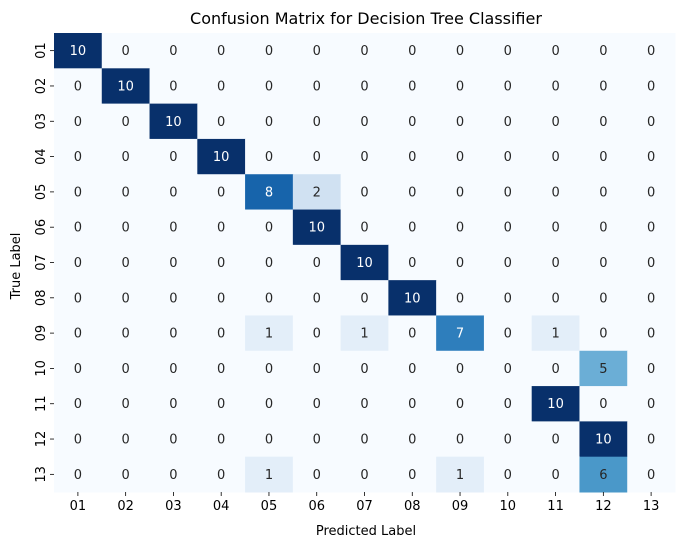  I want to click on cell-label-r7-c10: 0, so click(508, 263).